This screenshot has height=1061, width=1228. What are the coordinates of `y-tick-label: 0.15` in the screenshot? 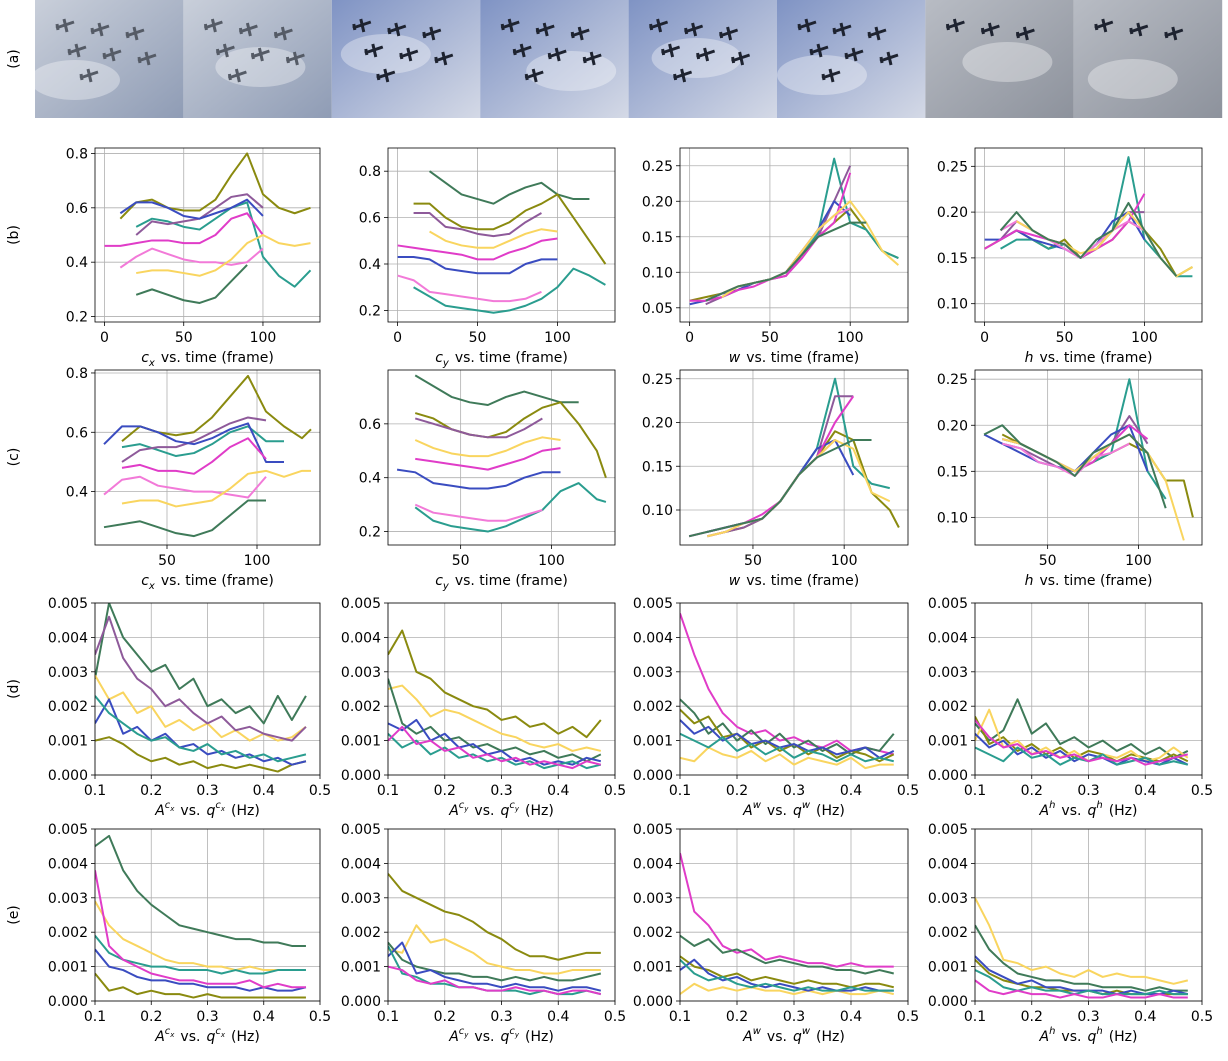 It's located at (657, 467).